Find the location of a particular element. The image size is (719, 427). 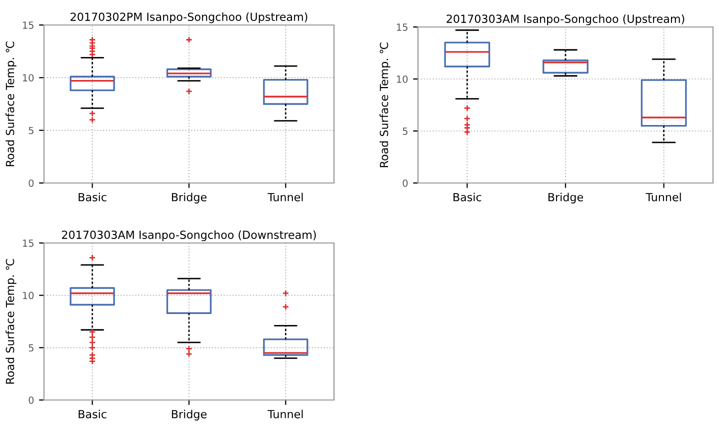

chart-title: 20170302PM Isanpo-Songchoo (Upstream) is located at coordinates (189, 18).